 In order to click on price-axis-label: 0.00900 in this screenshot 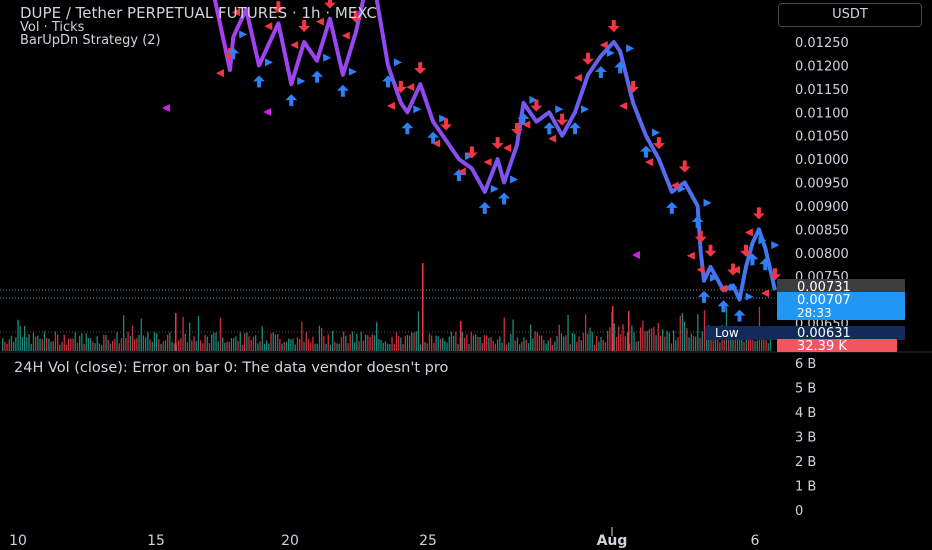, I will do `click(822, 207)`.